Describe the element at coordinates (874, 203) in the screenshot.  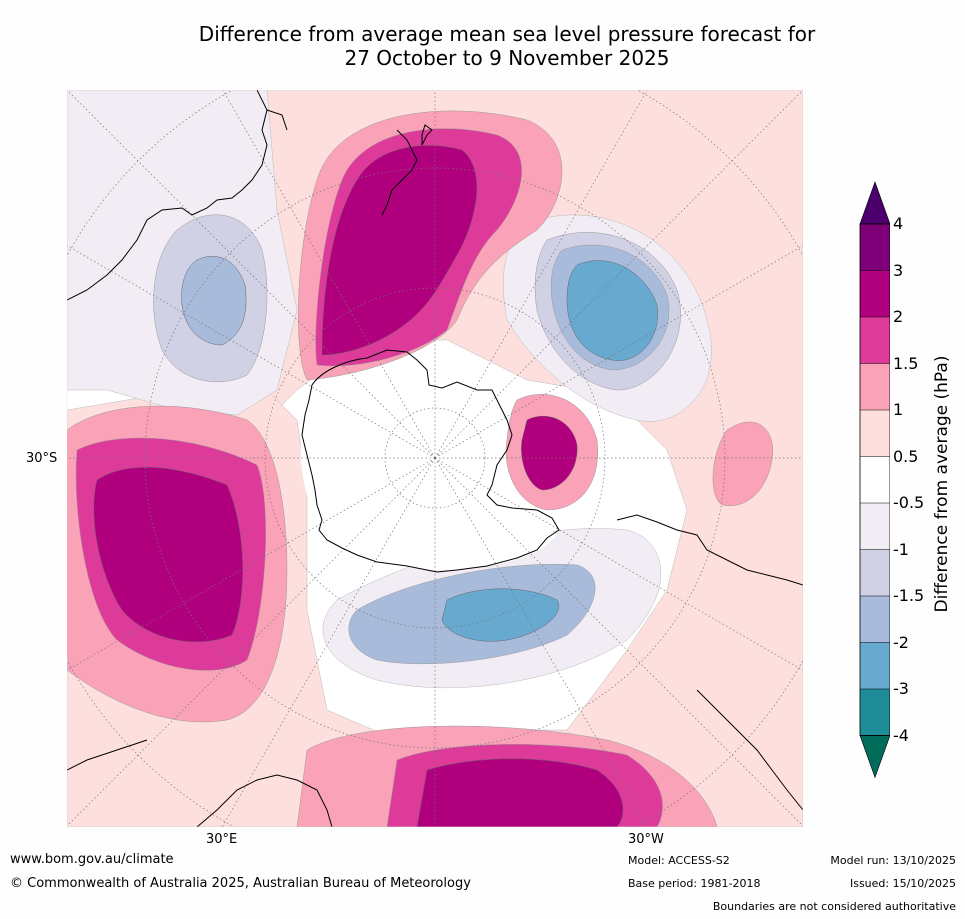
I see `colorbar-extend-top` at that location.